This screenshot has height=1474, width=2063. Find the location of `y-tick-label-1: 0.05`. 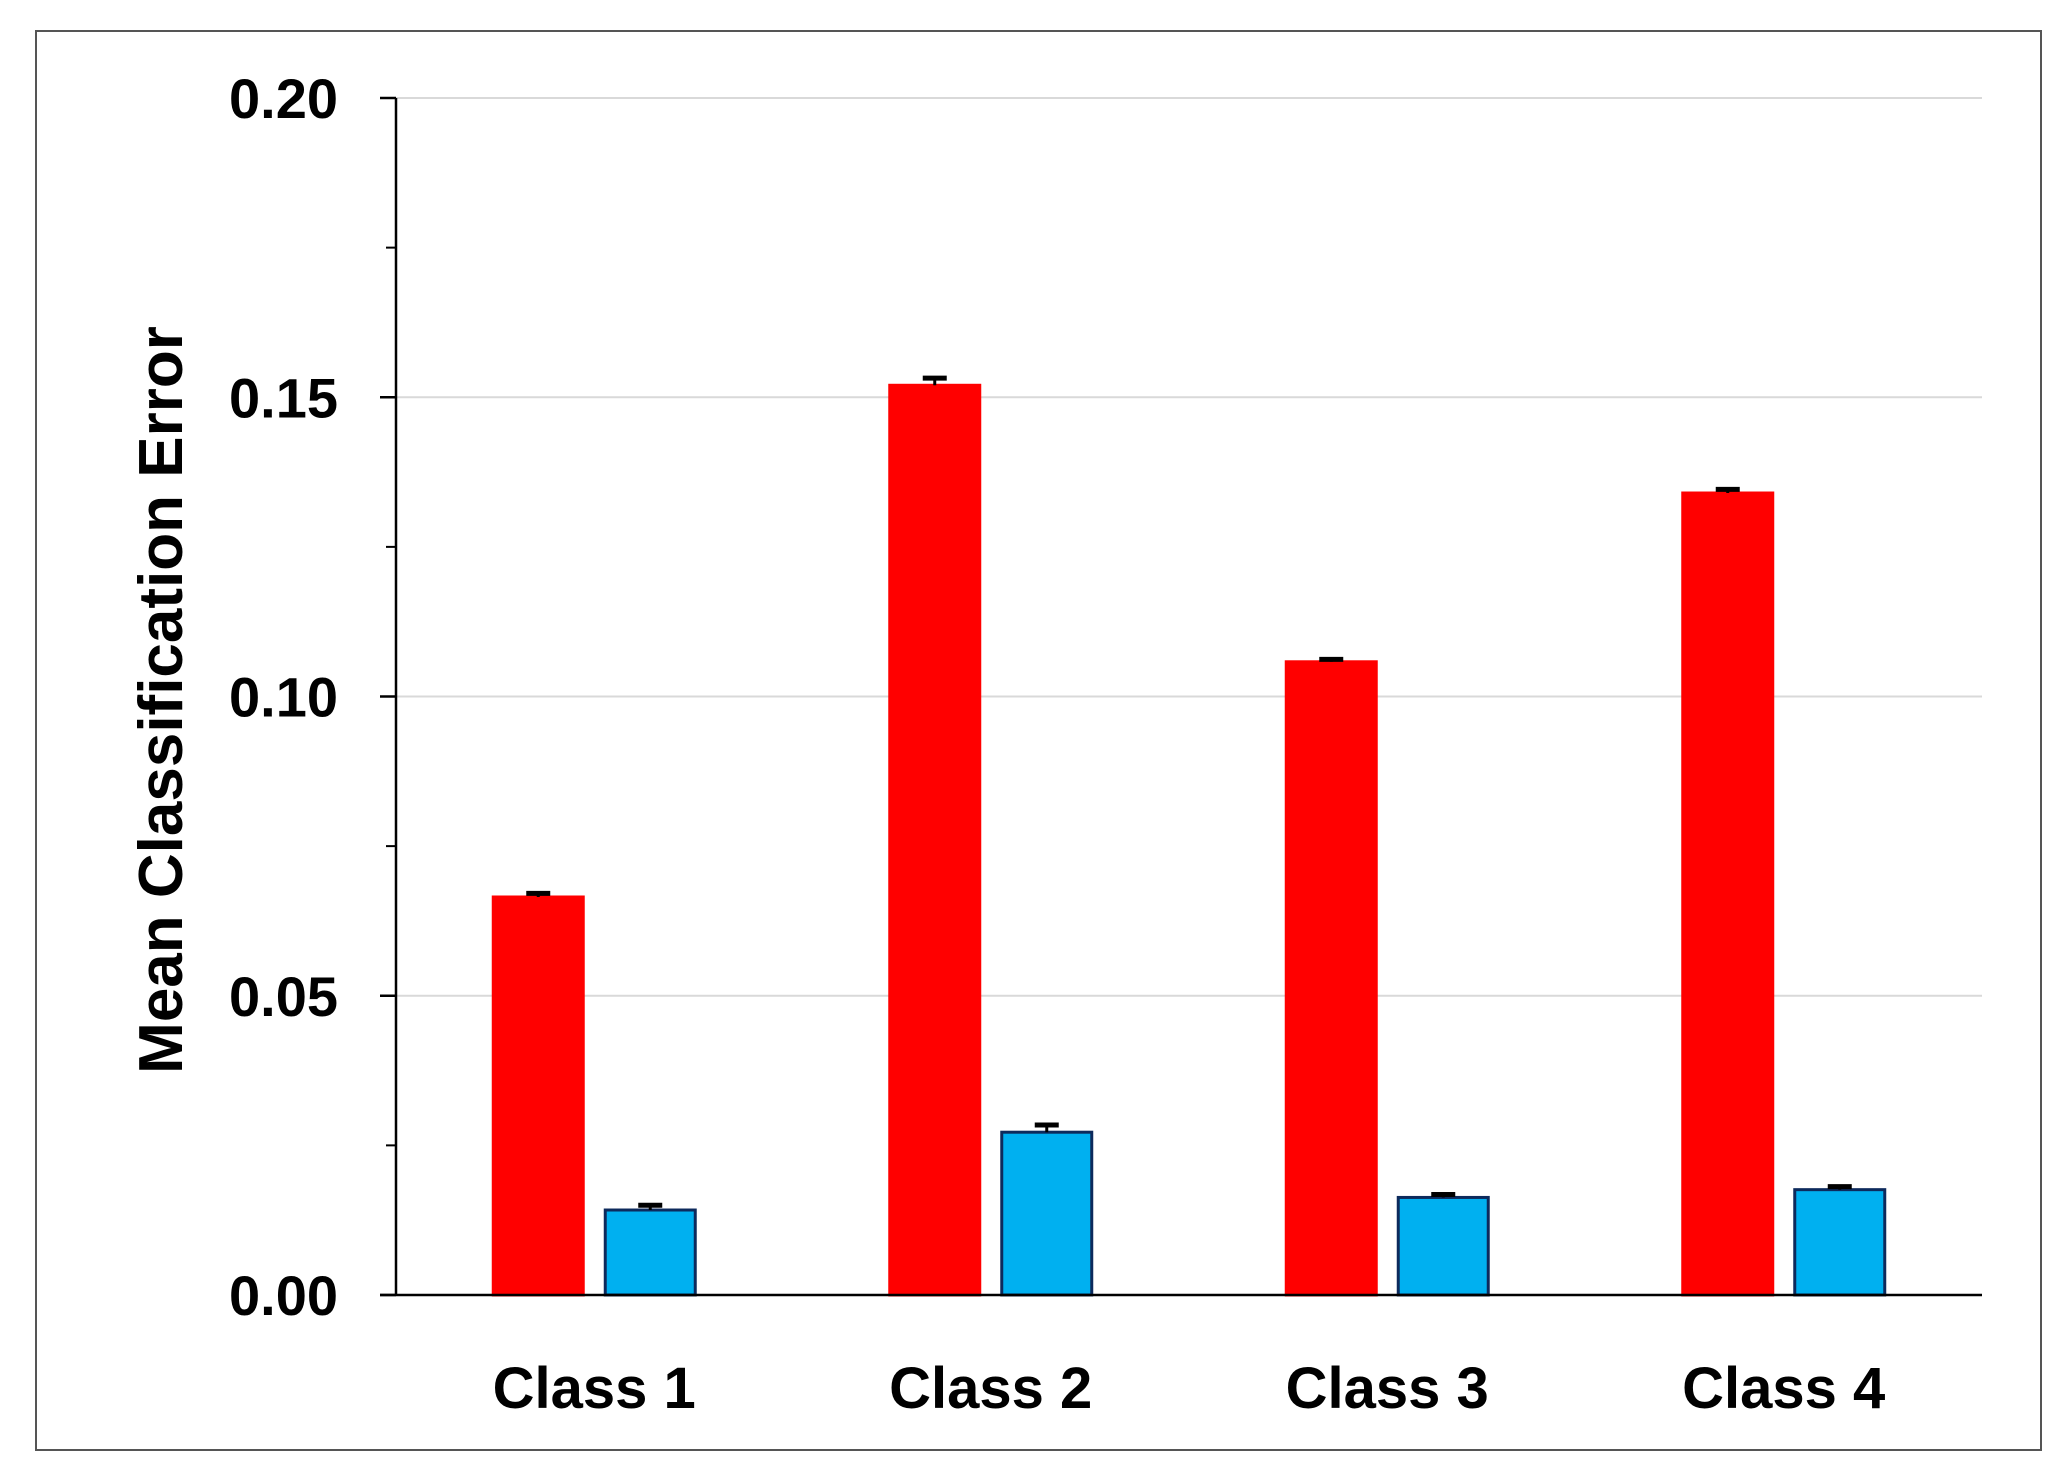

y-tick-label-1: 0.05 is located at coordinates (283, 996).